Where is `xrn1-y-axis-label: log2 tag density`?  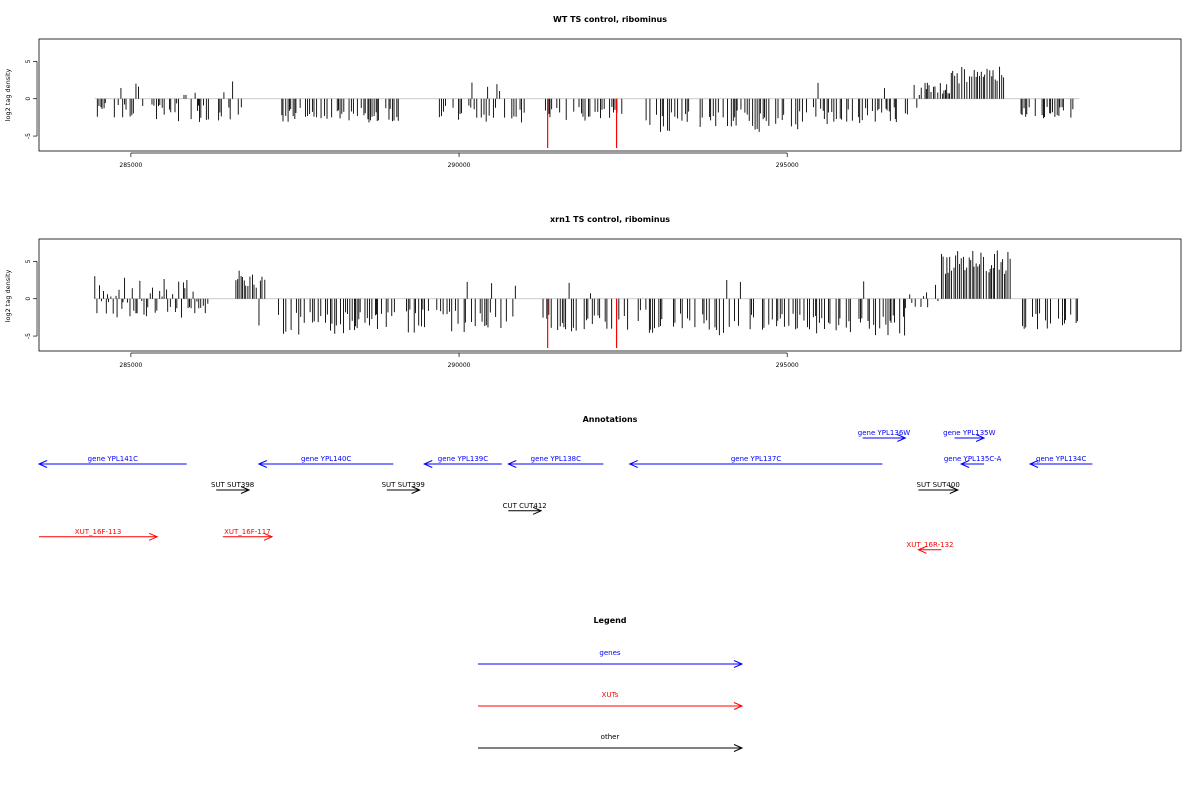 xrn1-y-axis-label: log2 tag density is located at coordinates (8, 296).